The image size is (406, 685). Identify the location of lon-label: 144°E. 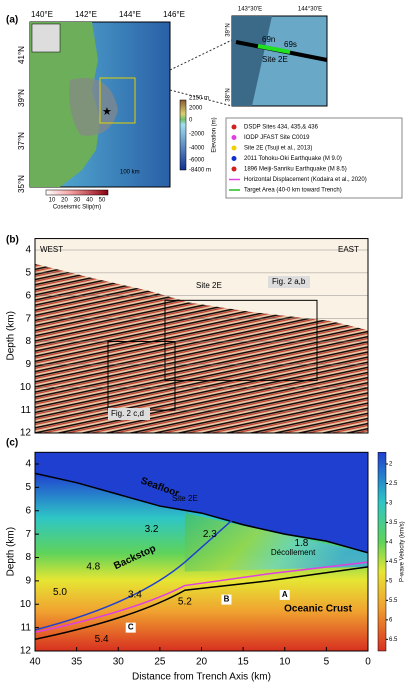
(130, 14).